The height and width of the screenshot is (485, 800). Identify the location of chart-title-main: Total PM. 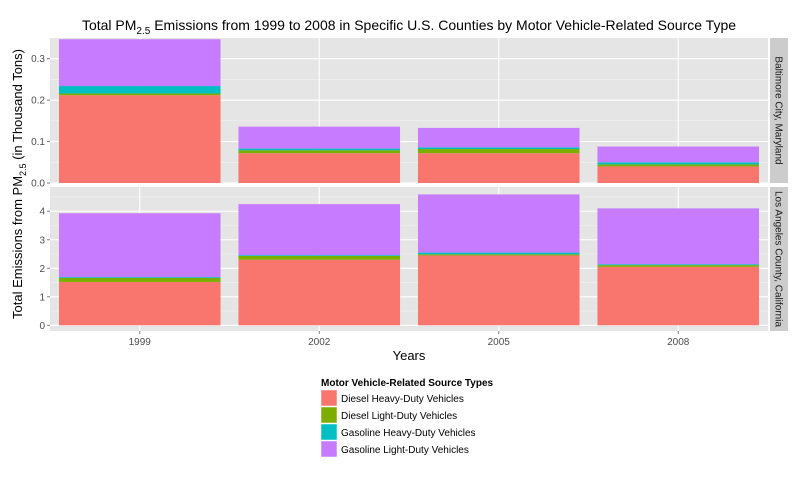
(109, 25).